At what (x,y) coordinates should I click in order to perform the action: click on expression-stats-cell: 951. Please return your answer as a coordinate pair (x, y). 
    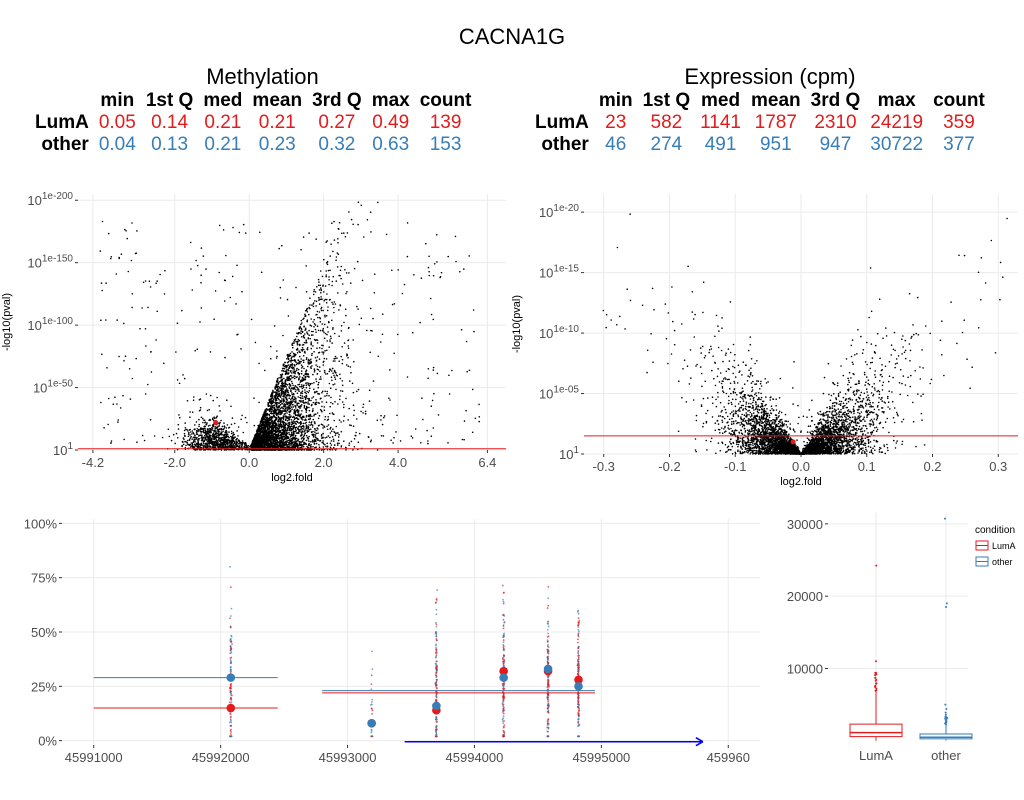
    Looking at the image, I should click on (775, 144).